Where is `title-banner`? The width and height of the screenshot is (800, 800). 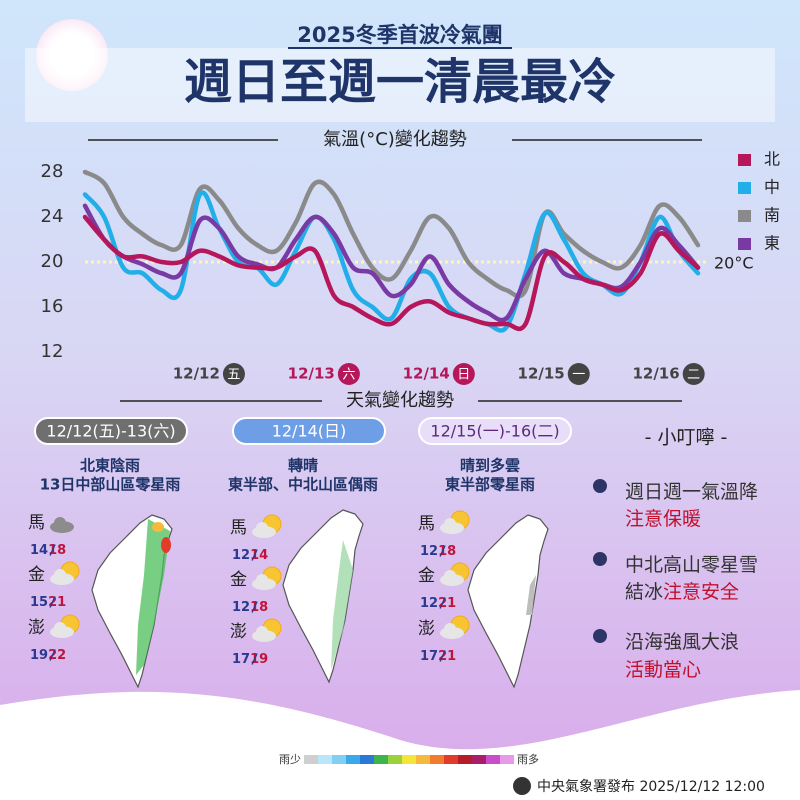 title-banner is located at coordinates (400, 85).